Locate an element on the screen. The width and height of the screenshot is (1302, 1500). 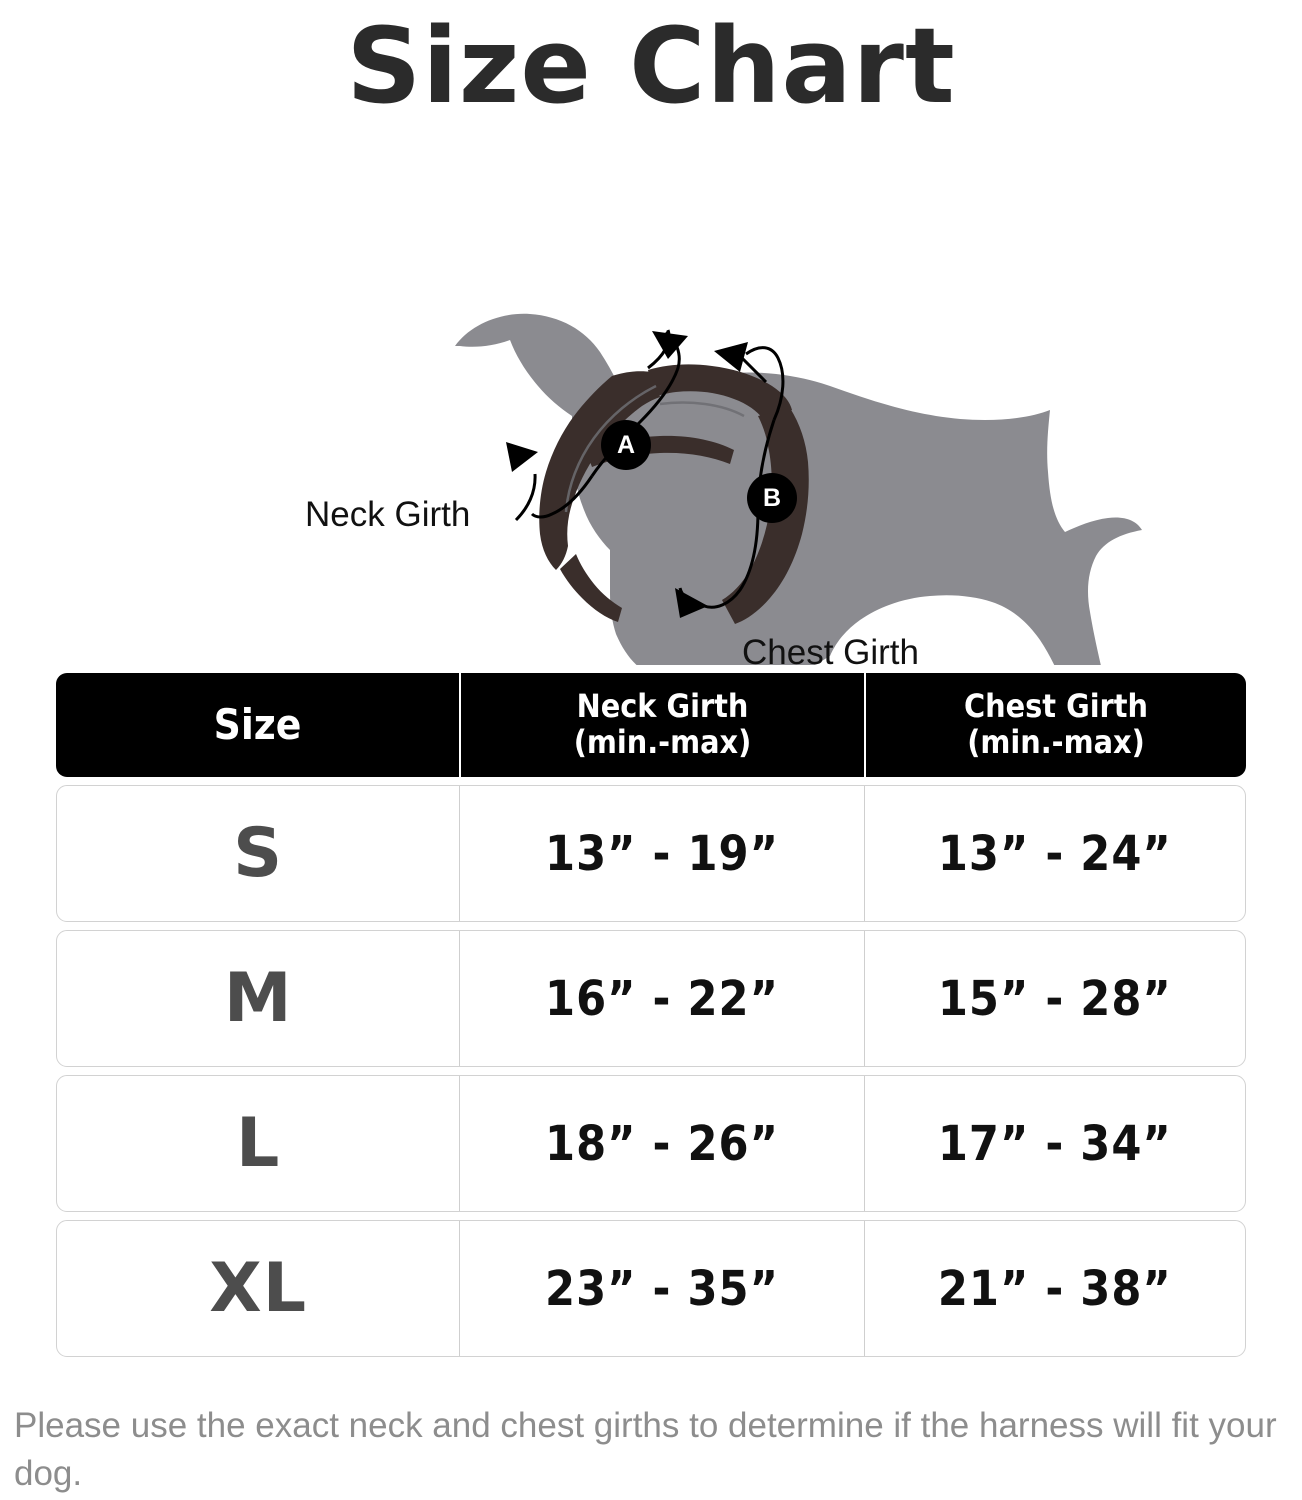
header-chest-line2: (min.-max) is located at coordinates (1056, 742).